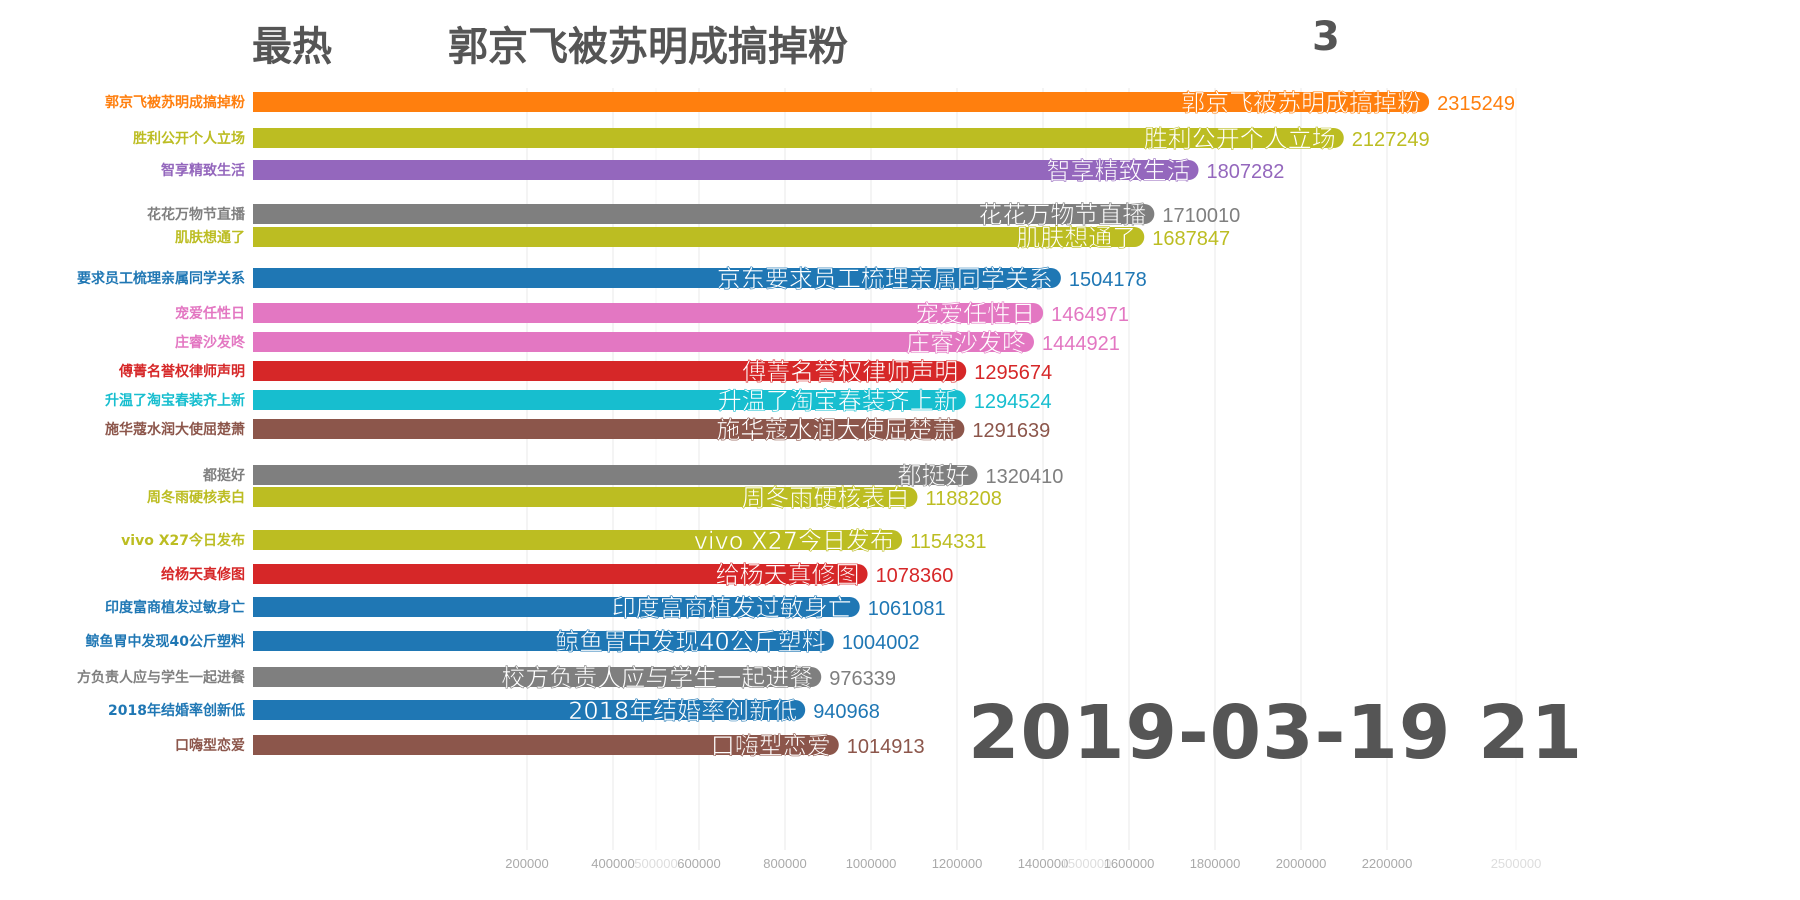  Describe the element at coordinates (176, 710) in the screenshot. I see `axis-label: 2018年结婚率创新低` at that location.